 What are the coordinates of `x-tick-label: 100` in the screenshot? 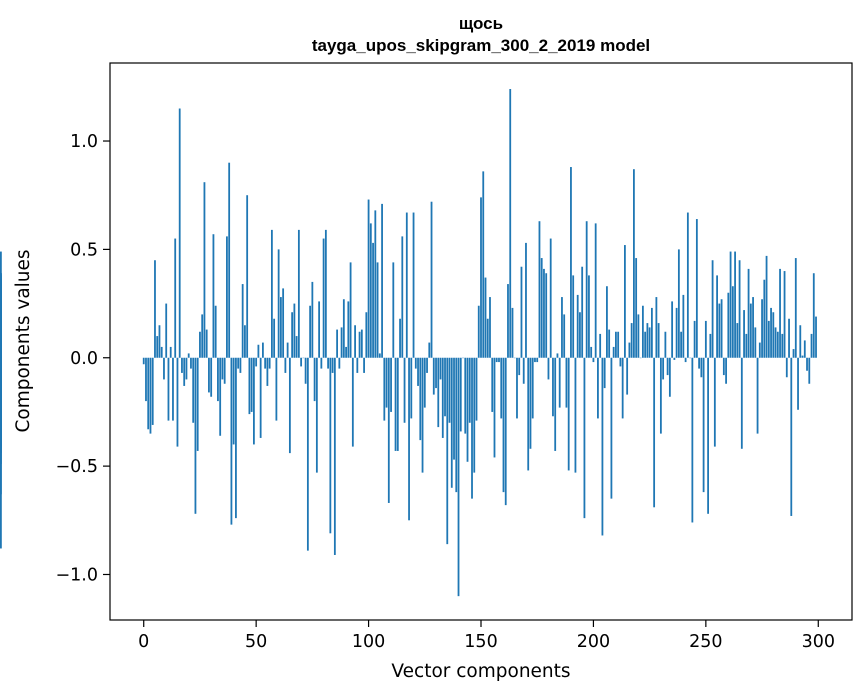 It's located at (368, 642).